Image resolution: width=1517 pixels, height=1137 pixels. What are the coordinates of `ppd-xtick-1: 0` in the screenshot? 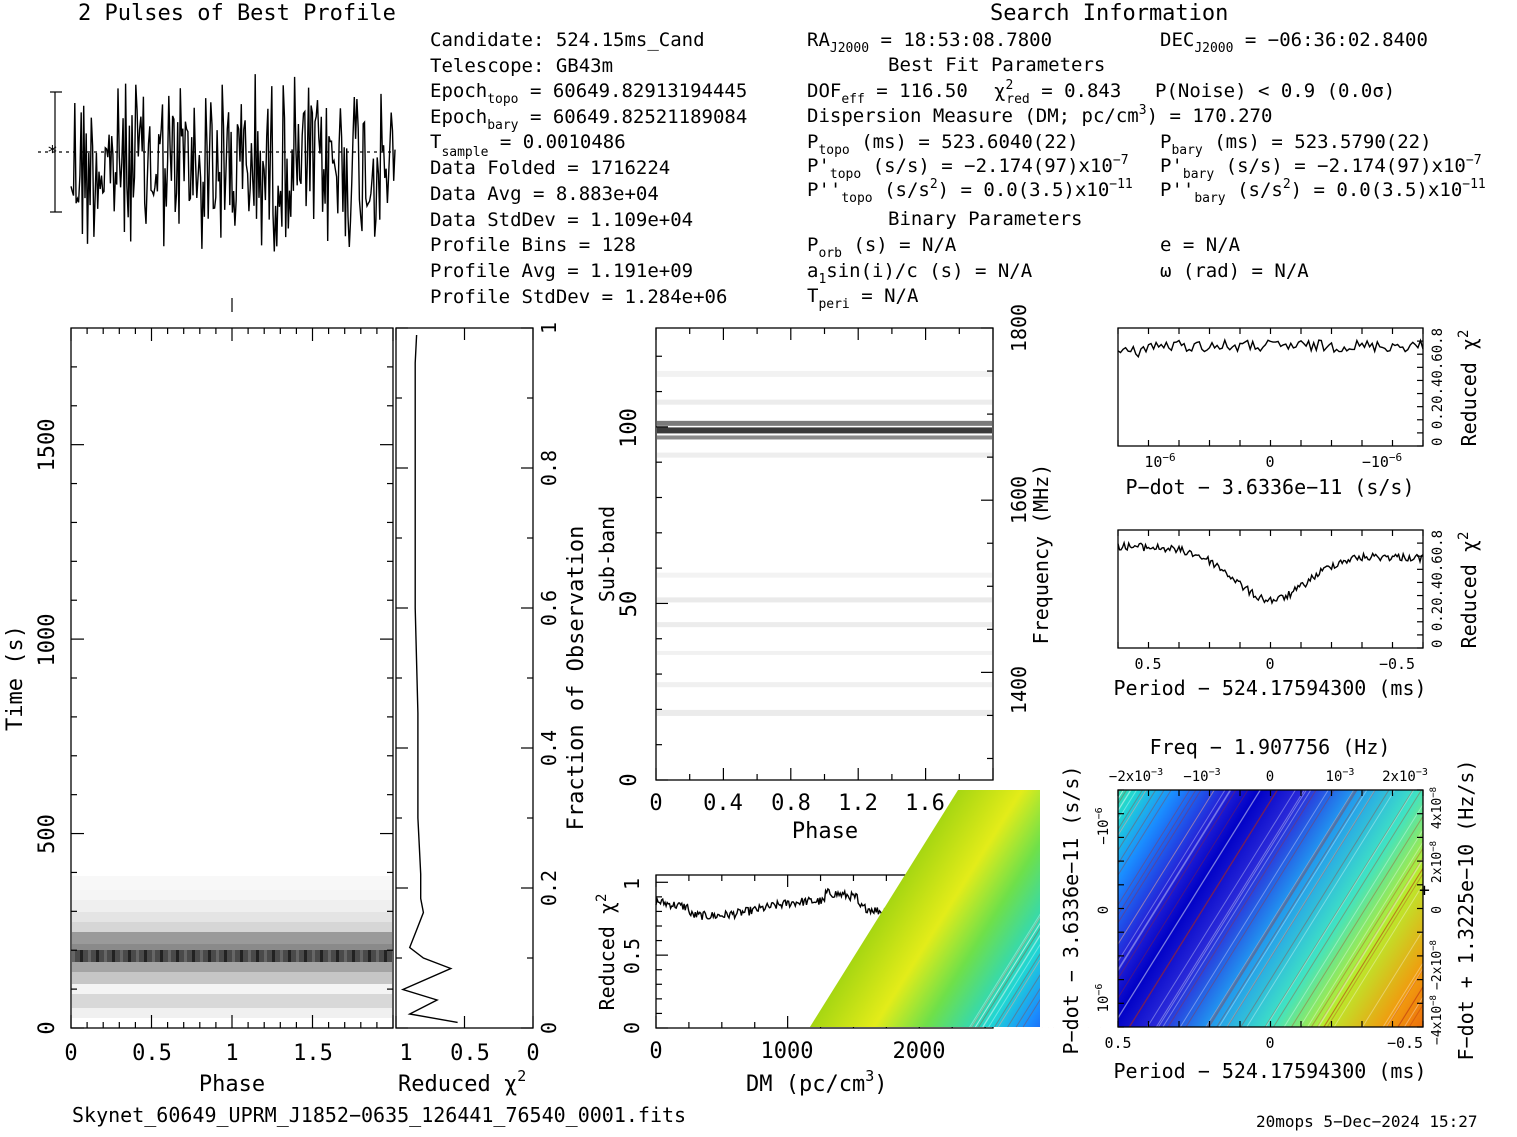 It's located at (1269, 1043).